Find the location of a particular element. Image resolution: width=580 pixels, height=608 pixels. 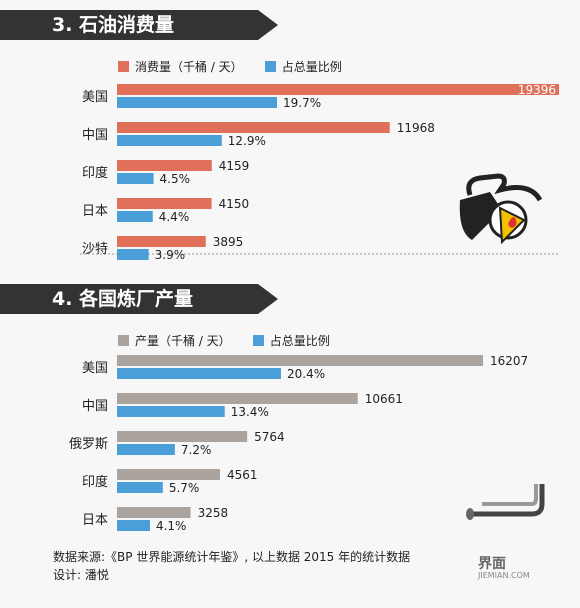

category-label-0-3: 日本 is located at coordinates (95, 211).